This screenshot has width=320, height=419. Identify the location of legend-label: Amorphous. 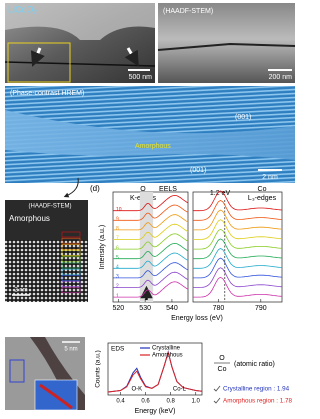
(167, 356).